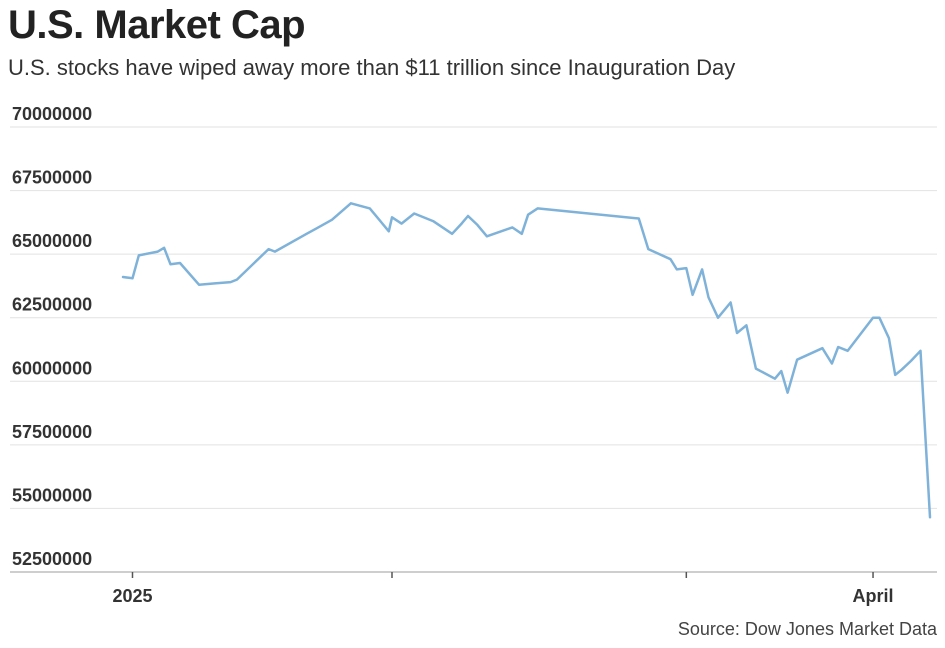  What do you see at coordinates (52, 495) in the screenshot?
I see `y-tick-label: 55000000` at bounding box center [52, 495].